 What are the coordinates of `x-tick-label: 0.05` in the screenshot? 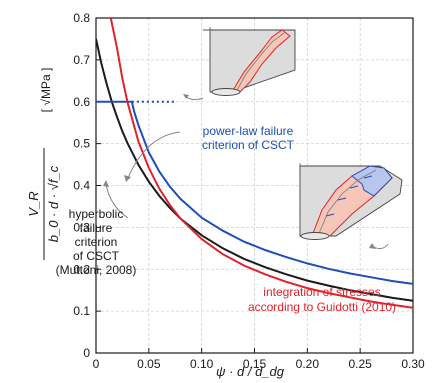 It's located at (149, 364).